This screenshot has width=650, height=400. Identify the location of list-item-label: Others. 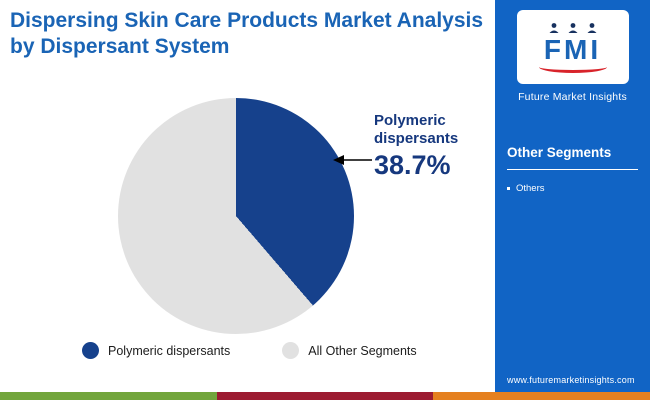
(530, 188).